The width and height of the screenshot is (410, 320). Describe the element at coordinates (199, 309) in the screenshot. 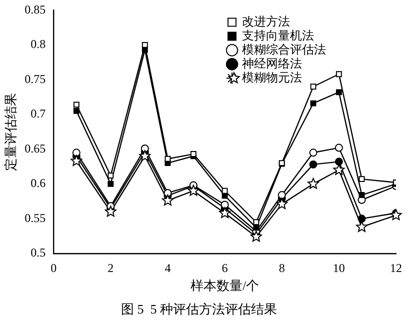

I see `text: 图 5 5 种评估方法评估结果` at that location.